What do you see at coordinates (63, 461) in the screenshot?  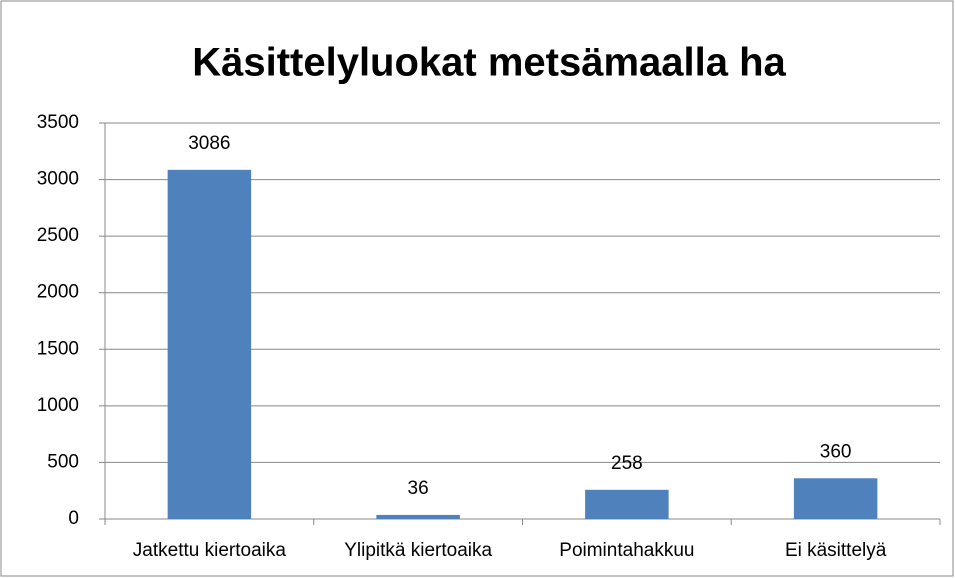 I see `y-tick-label: 500` at bounding box center [63, 461].